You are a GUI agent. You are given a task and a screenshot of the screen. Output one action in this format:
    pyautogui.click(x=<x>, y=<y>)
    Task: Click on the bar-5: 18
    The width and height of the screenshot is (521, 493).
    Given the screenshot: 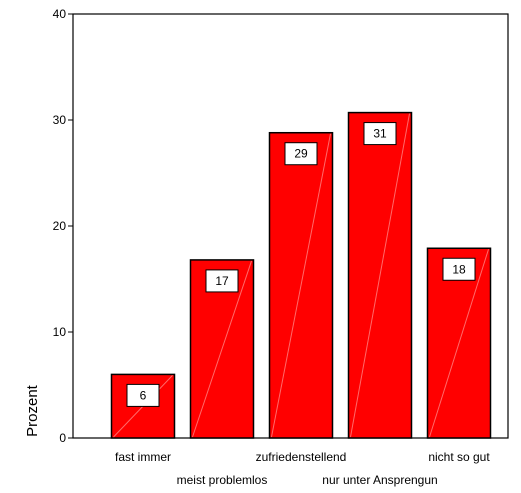 What is the action you would take?
    pyautogui.click(x=459, y=343)
    